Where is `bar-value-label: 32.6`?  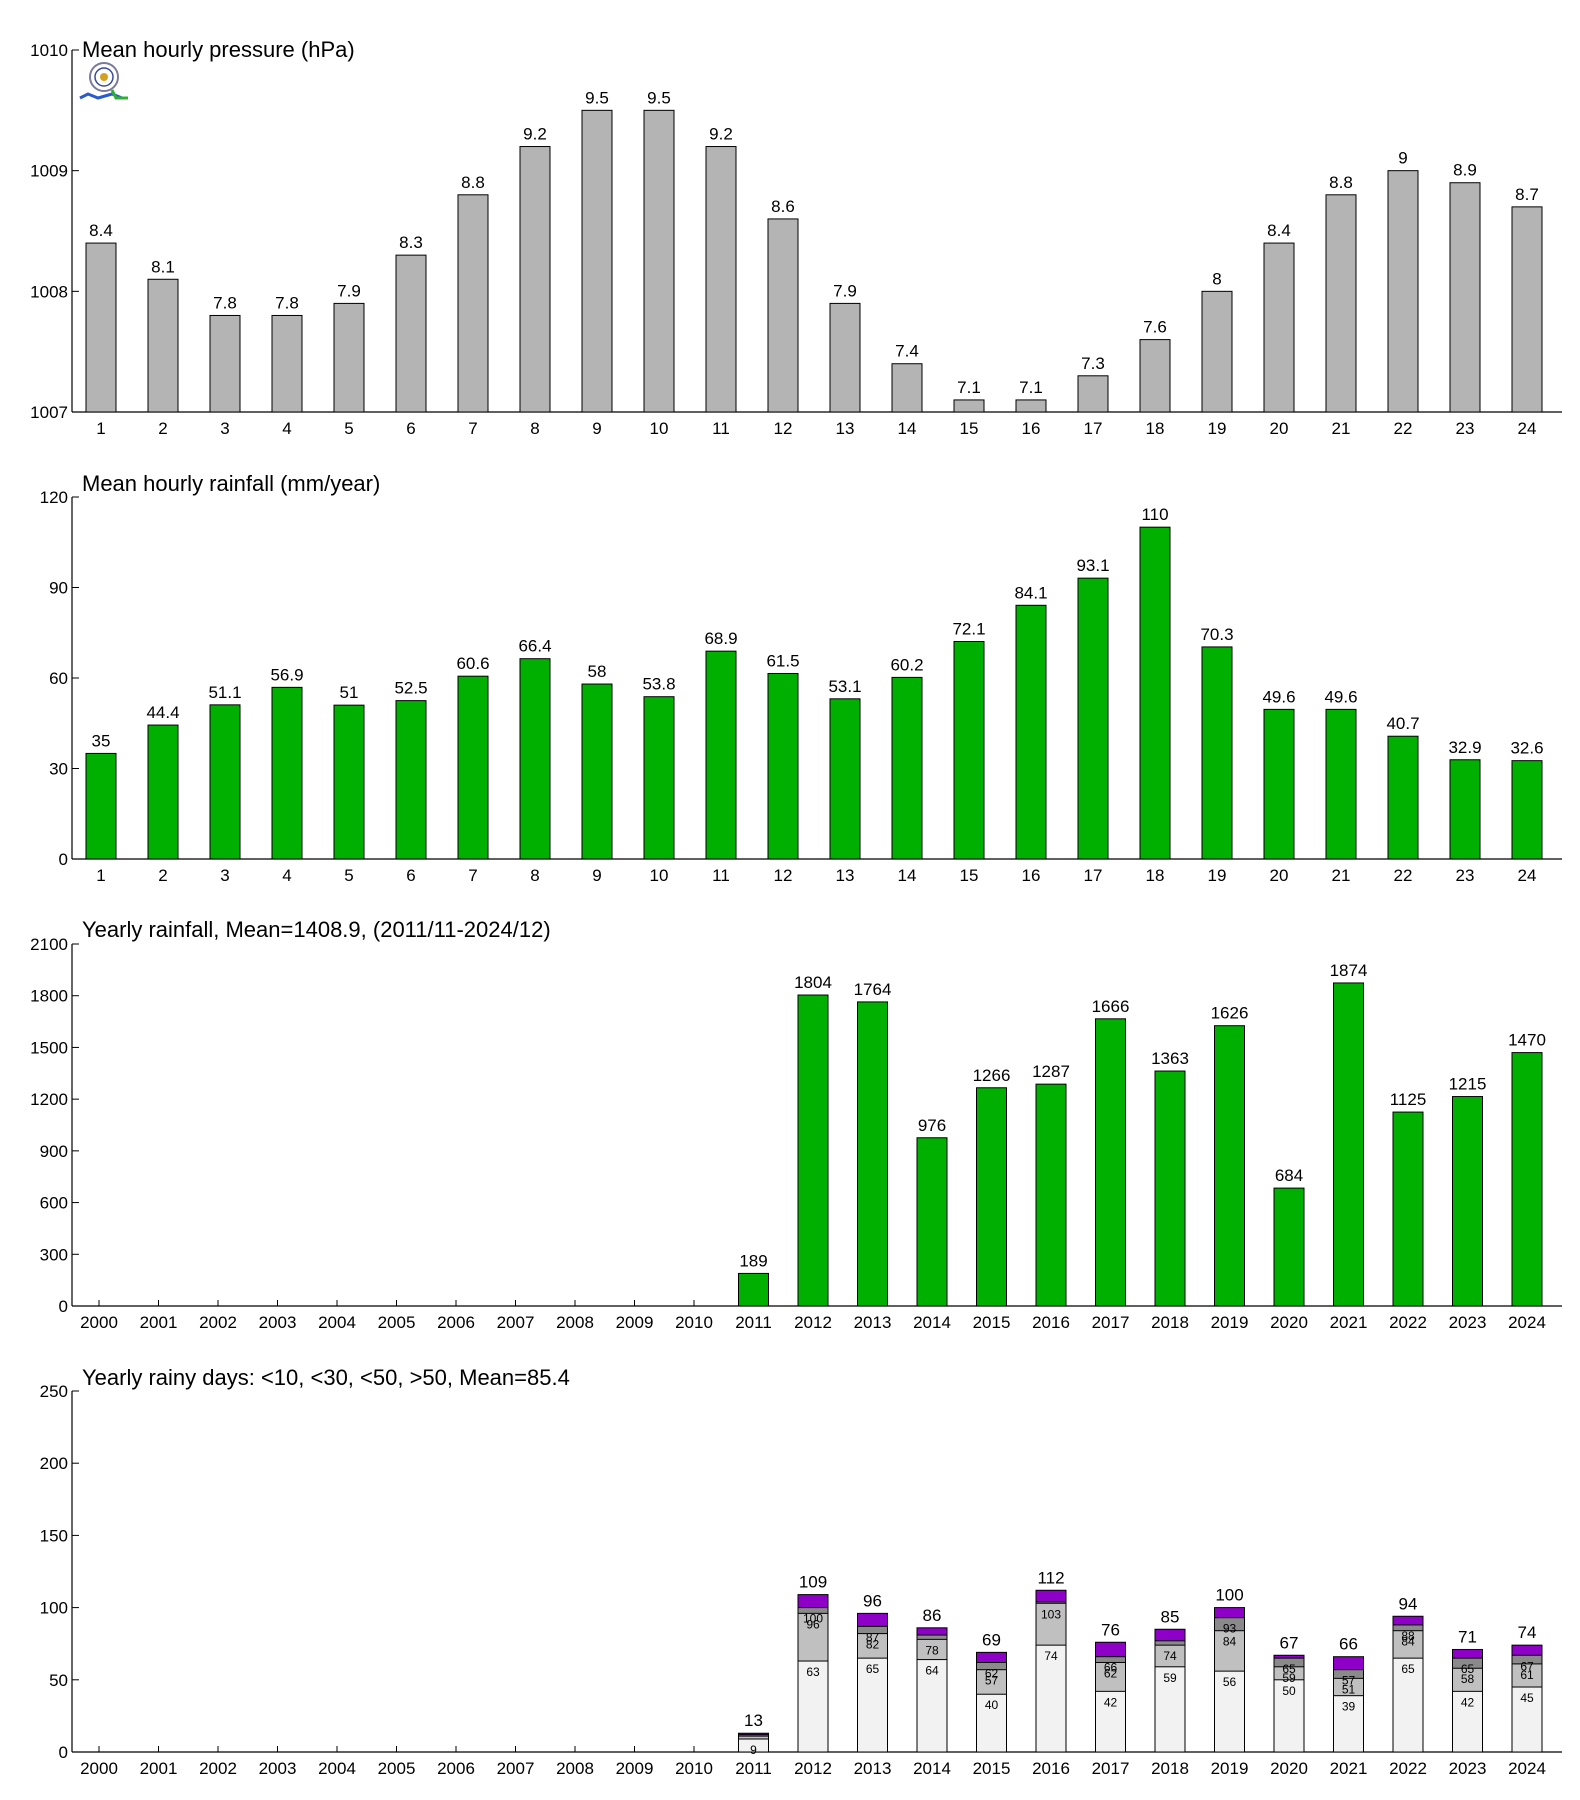
bar-value-label: 32.6 is located at coordinates (1526, 748).